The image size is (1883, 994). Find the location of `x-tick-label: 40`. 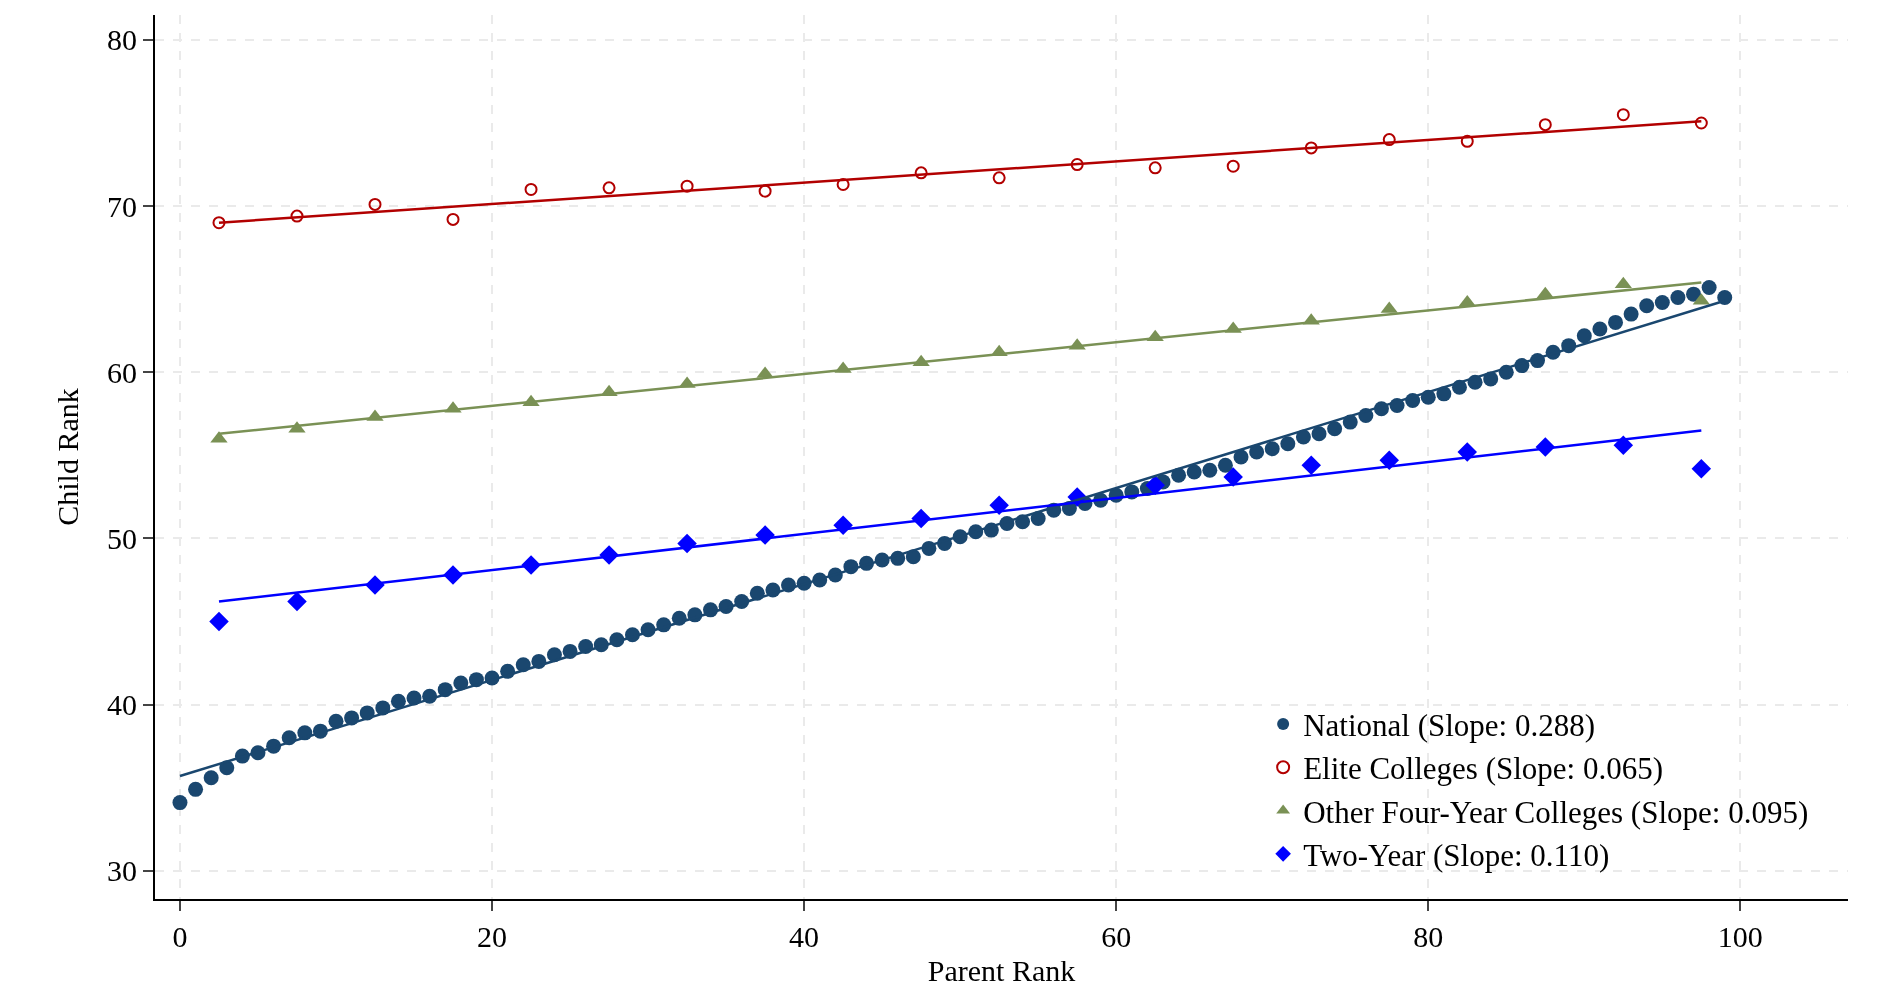

x-tick-label: 40 is located at coordinates (804, 936).